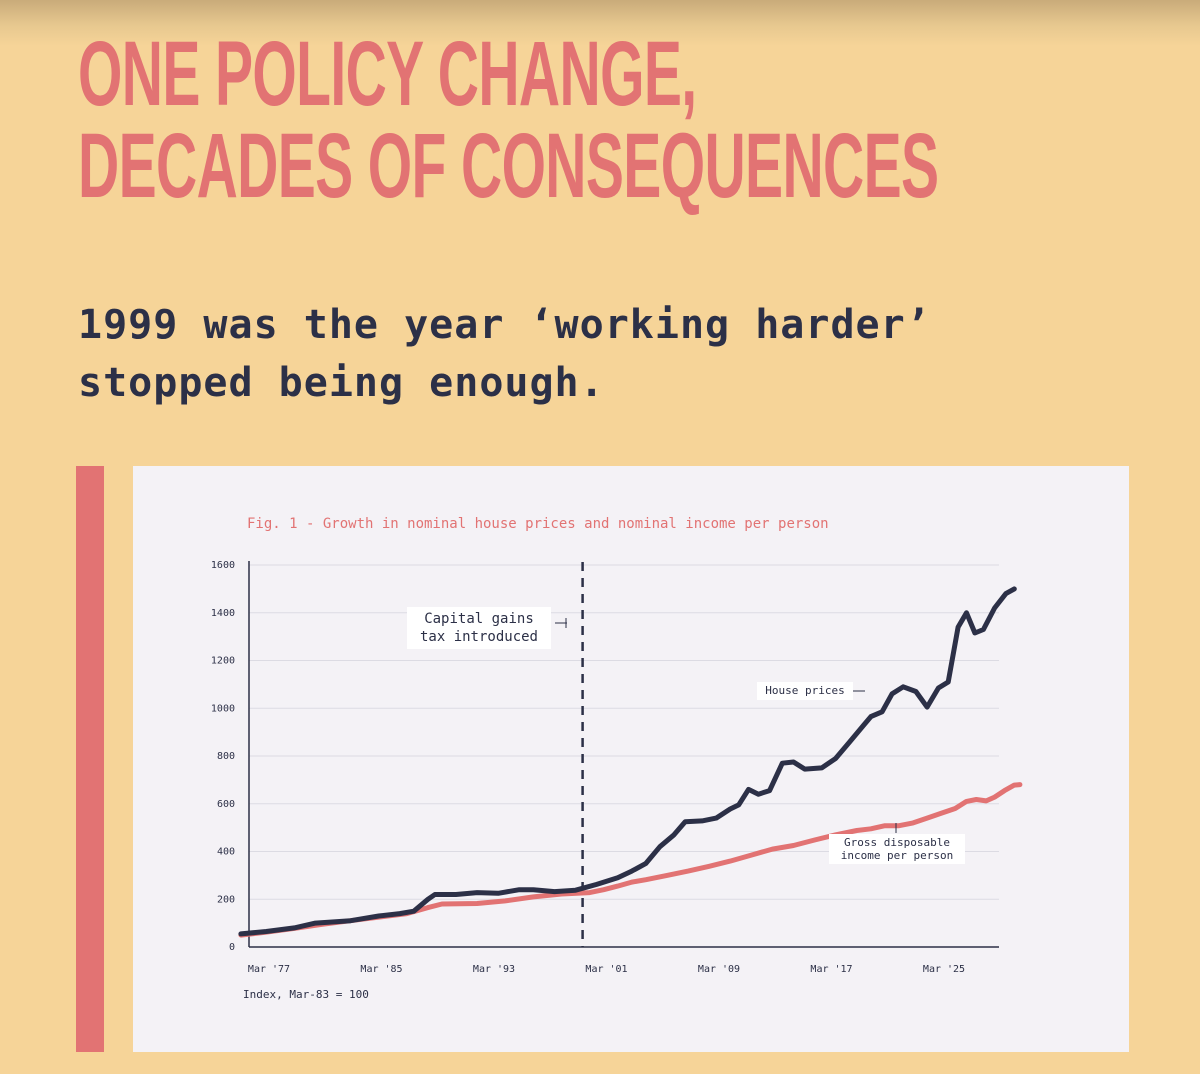  I want to click on income-label-line-1: Gross disposable, so click(897, 842).